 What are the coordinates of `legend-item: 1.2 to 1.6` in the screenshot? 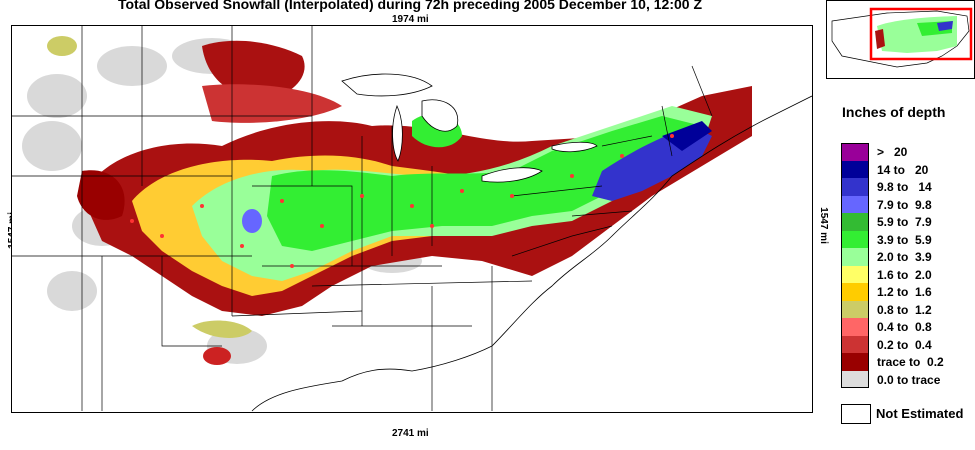 It's located at (906, 292).